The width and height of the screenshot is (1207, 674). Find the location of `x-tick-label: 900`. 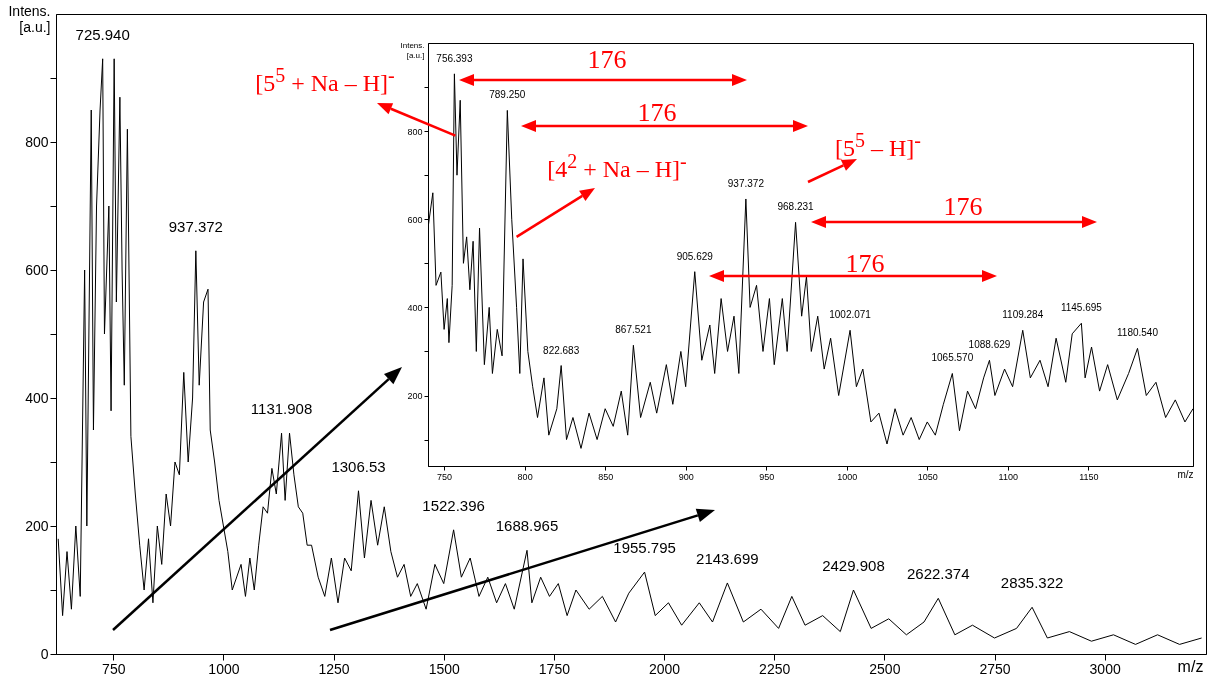

x-tick-label: 900 is located at coordinates (686, 476).